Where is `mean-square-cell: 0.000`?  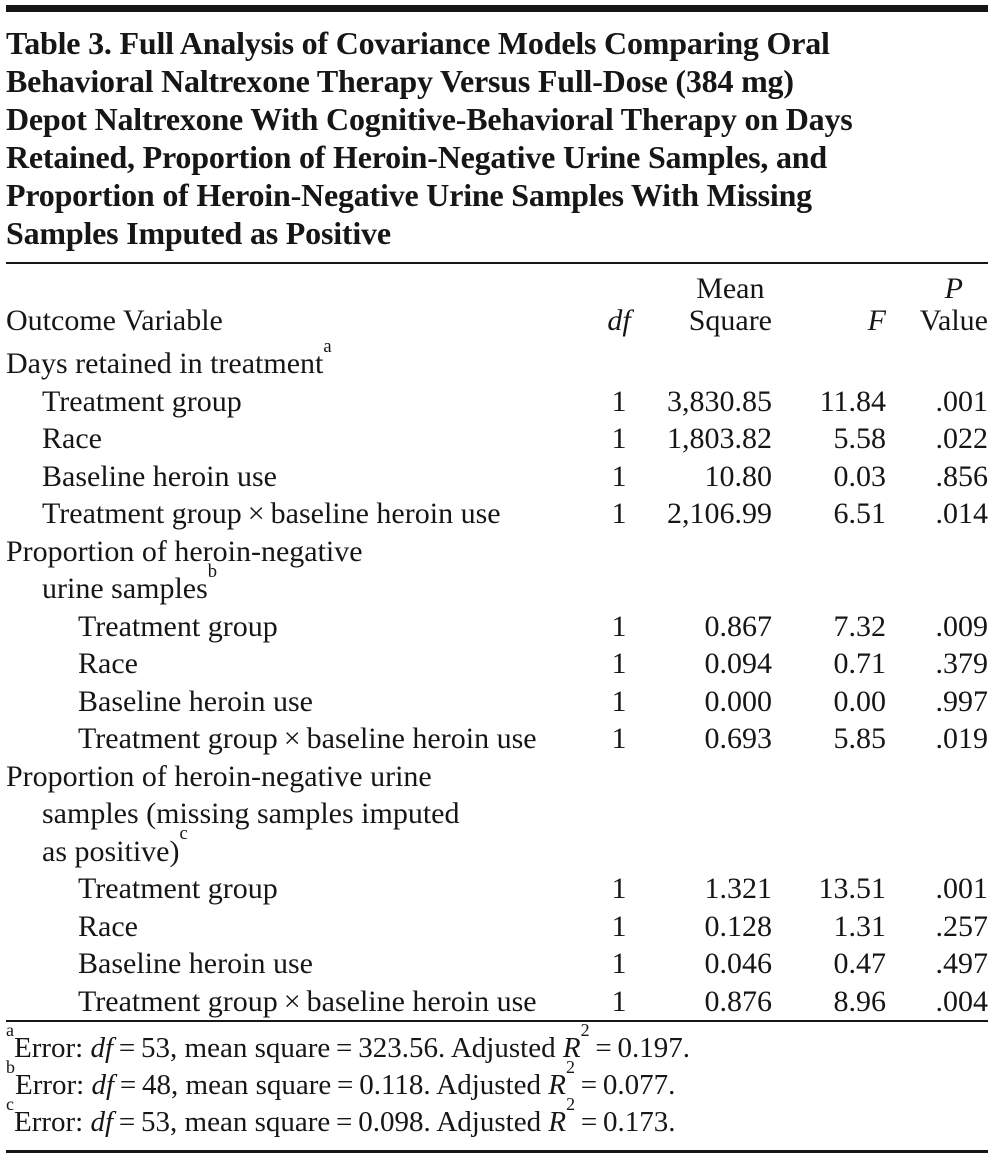 mean-square-cell: 0.000 is located at coordinates (738, 701).